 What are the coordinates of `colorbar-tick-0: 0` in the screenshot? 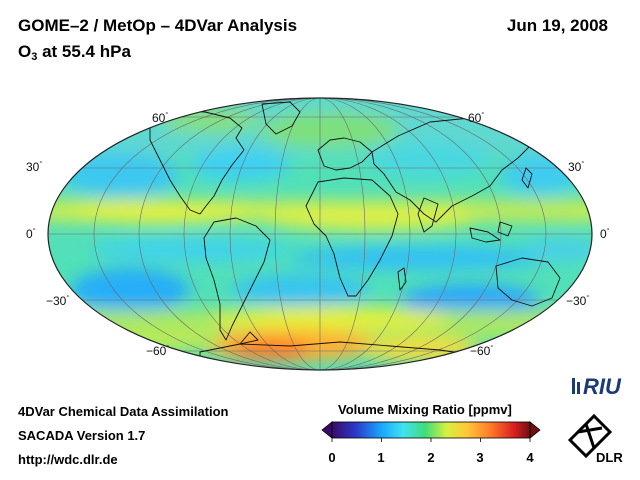 It's located at (332, 457).